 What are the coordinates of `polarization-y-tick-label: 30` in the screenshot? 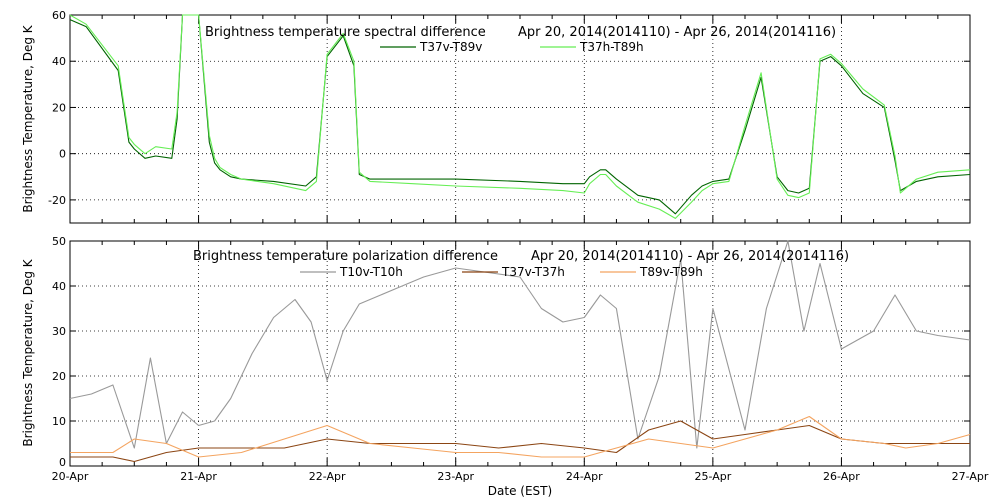 It's located at (59, 331).